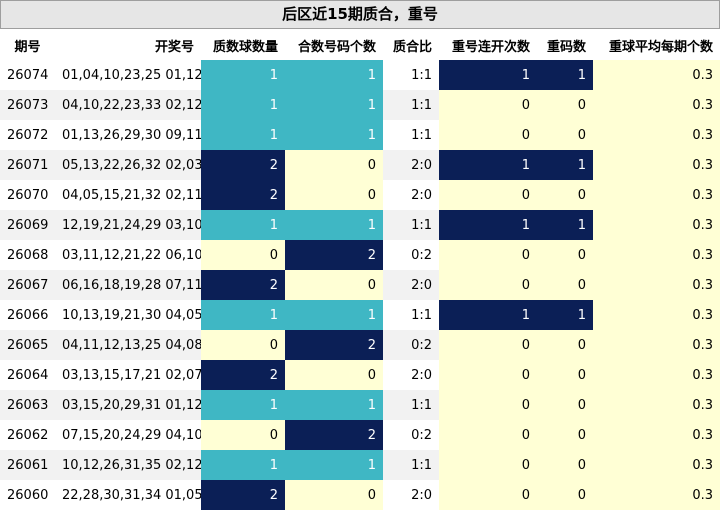 The height and width of the screenshot is (513, 720). What do you see at coordinates (128, 255) in the screenshot?
I see `cell-numbers: 03,11,12,21,22 06,10` at bounding box center [128, 255].